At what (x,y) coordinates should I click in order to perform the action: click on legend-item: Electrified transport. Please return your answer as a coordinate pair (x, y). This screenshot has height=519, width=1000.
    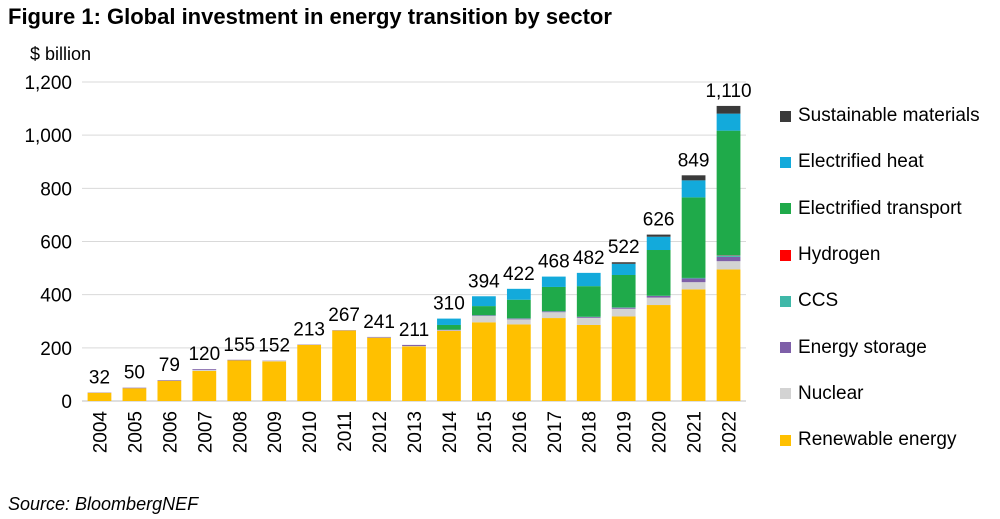
    Looking at the image, I should click on (880, 209).